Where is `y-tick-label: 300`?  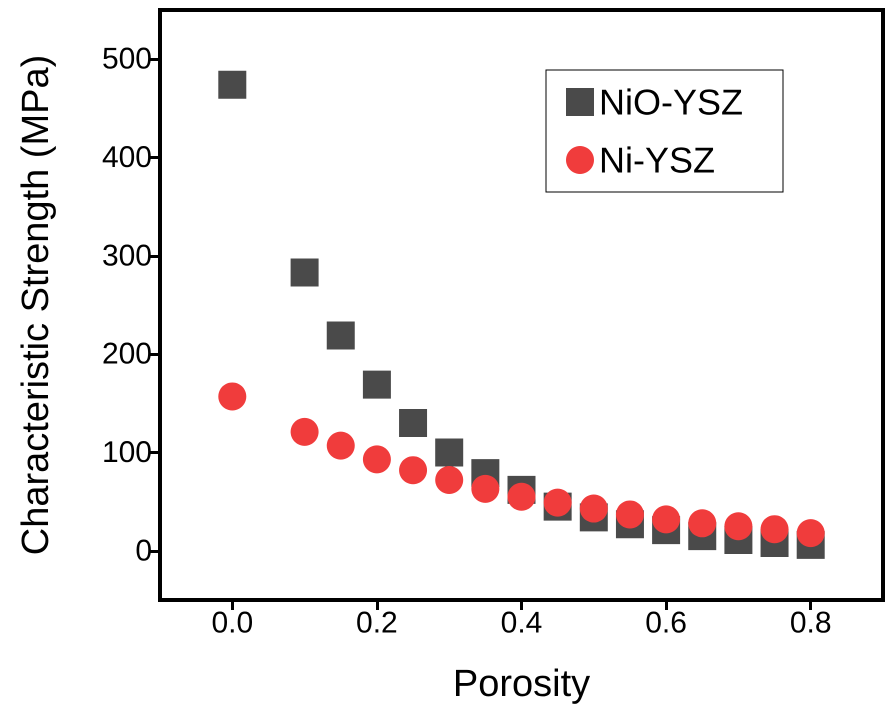 y-tick-label: 300 is located at coordinates (127, 255).